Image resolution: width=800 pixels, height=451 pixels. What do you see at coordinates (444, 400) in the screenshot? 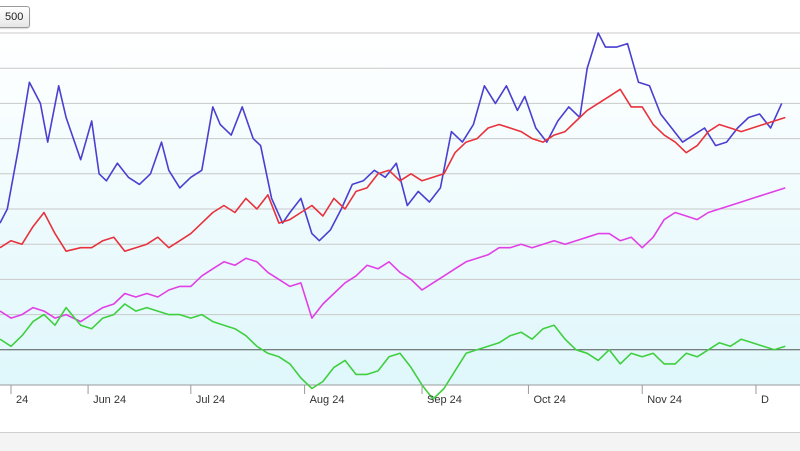
I see `x-tick-label: Sep 24` at bounding box center [444, 400].